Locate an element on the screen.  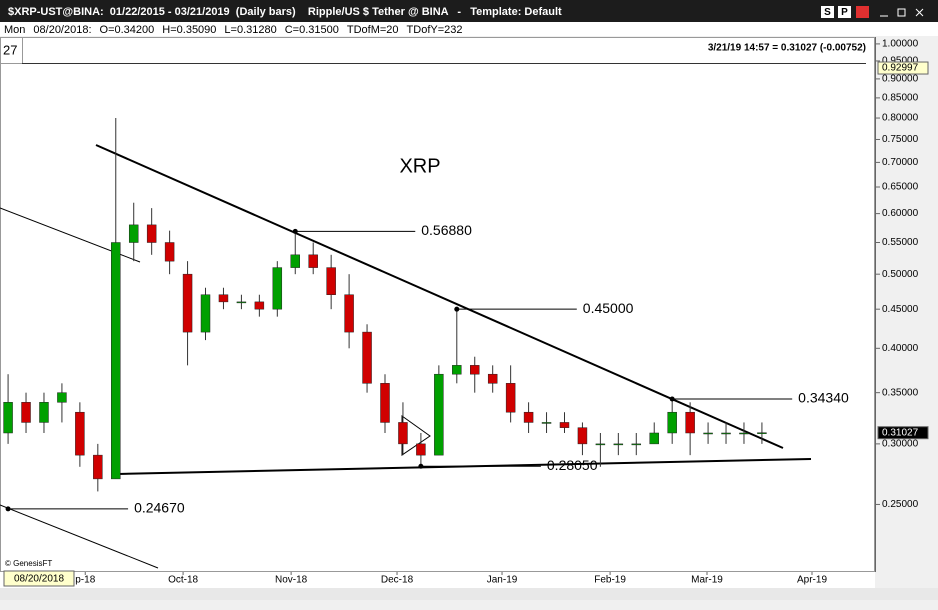
info-item: TDofM=20 is located at coordinates (373, 30).